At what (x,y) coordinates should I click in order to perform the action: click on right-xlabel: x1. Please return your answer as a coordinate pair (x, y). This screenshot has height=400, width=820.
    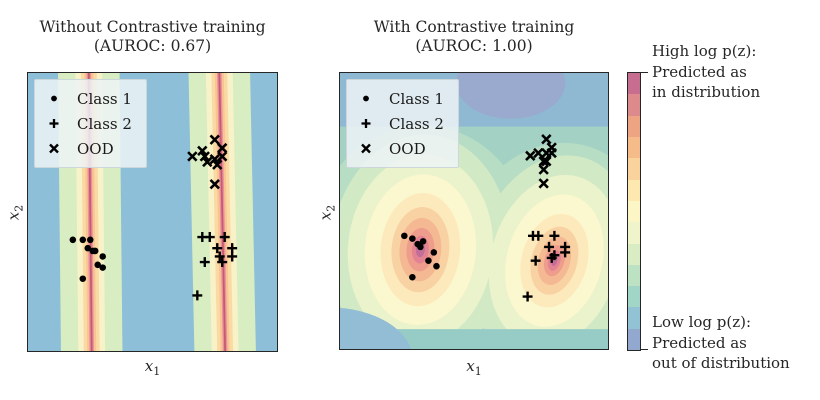
    Looking at the image, I should click on (474, 367).